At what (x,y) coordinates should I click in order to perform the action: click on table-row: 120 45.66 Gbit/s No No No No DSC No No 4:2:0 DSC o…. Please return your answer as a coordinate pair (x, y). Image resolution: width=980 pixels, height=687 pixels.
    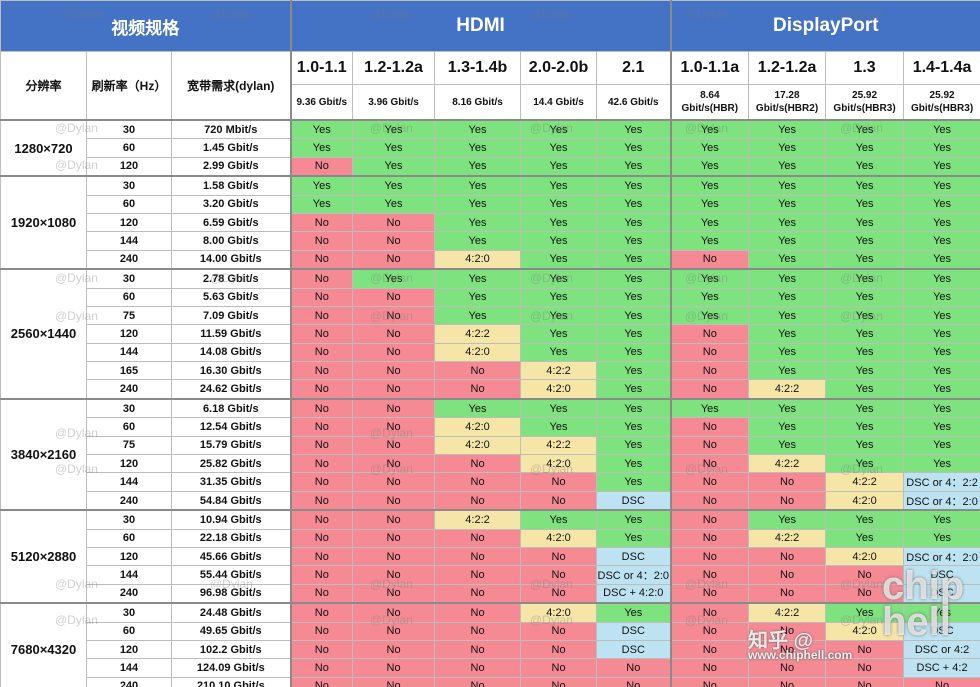
    Looking at the image, I should click on (490, 556).